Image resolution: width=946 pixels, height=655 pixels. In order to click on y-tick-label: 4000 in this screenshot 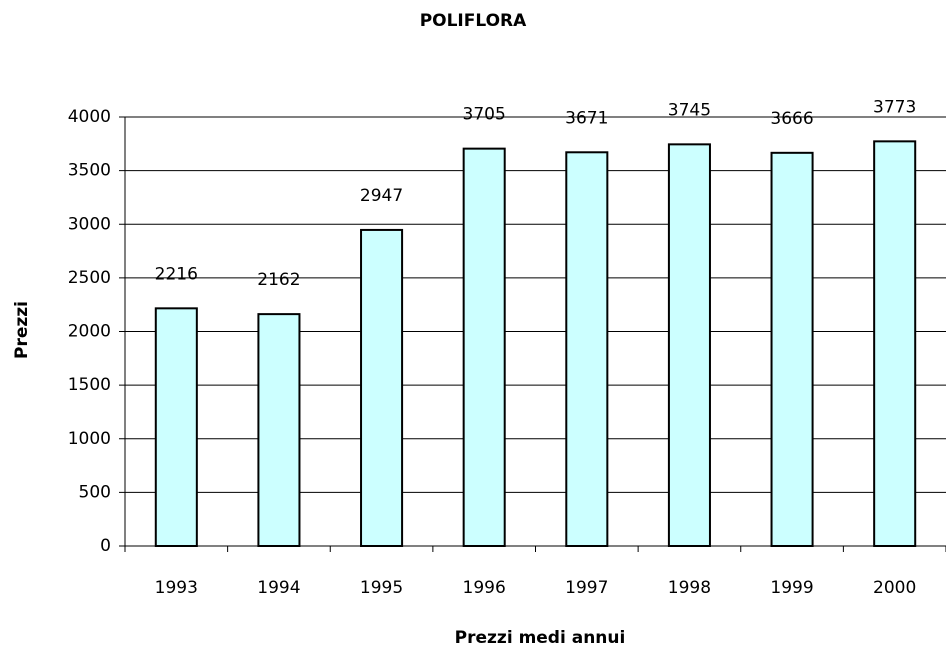, I will do `click(89, 117)`.